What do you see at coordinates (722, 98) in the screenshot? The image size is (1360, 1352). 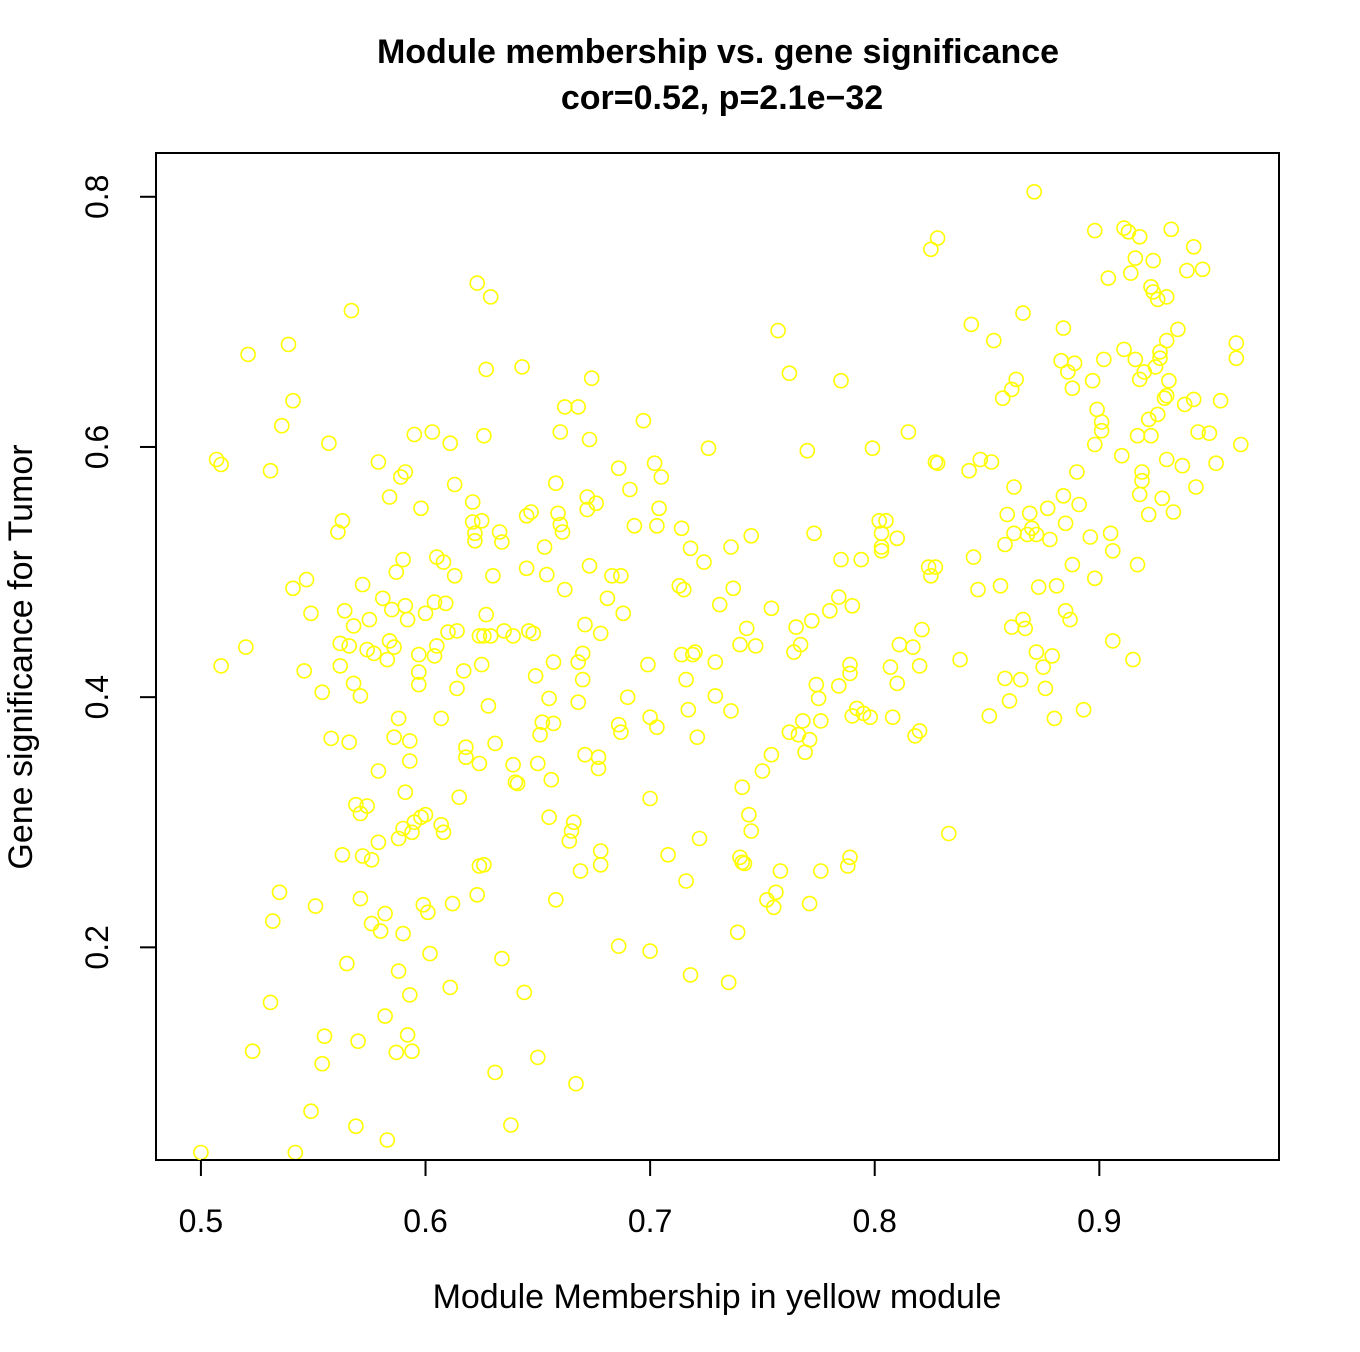 I see `chart-subtitle: cor=0.52, p=2.1e−32` at bounding box center [722, 98].